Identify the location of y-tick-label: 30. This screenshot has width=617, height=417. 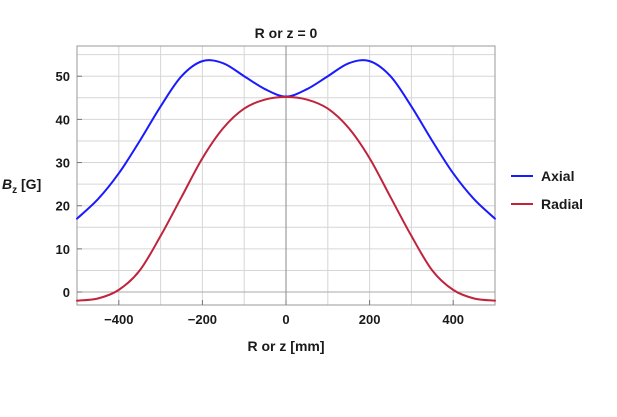
(63, 163).